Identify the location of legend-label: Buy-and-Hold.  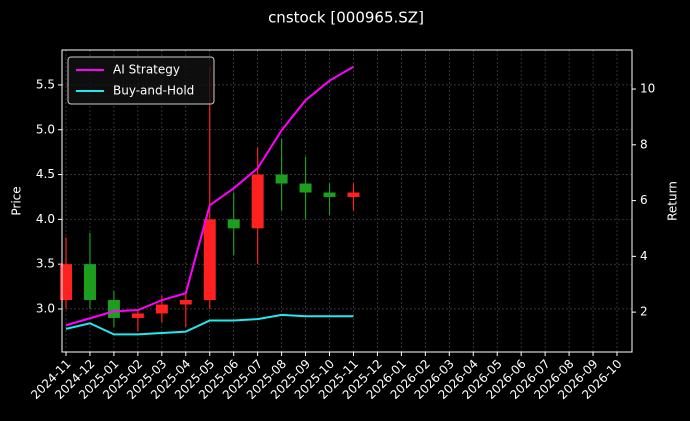
(153, 91).